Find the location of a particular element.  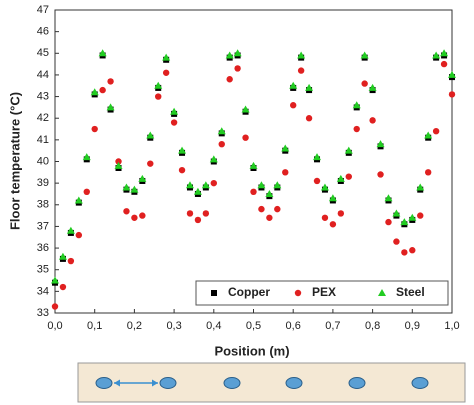

y-tick-label: 34 is located at coordinates (43, 291).